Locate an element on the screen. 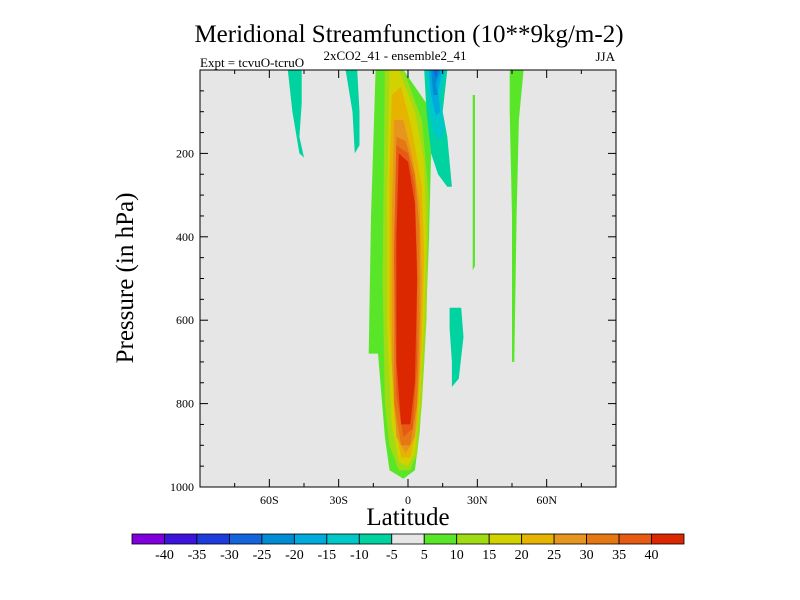 The image size is (800, 600). colorbar-label: -10 is located at coordinates (359, 555).